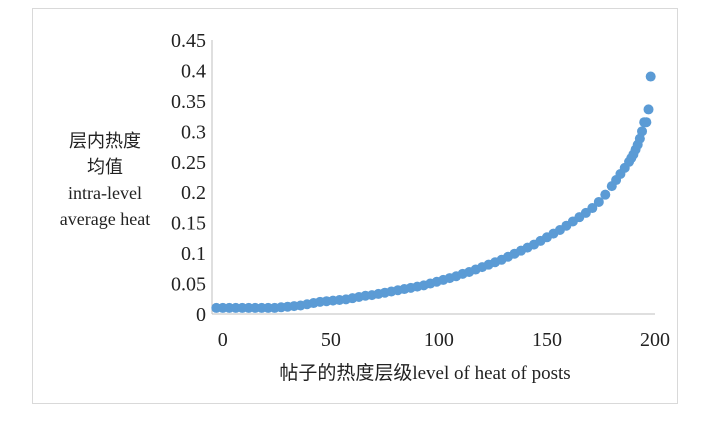 This screenshot has width=709, height=422. What do you see at coordinates (331, 340) in the screenshot?
I see `x-tick-label: 50` at bounding box center [331, 340].